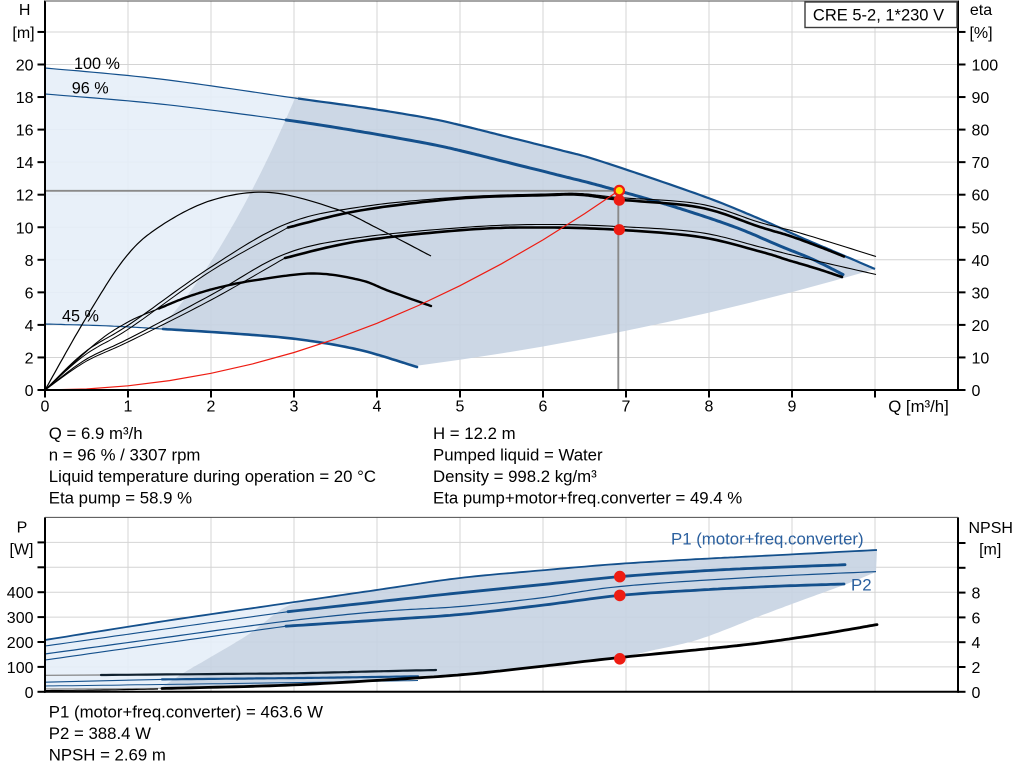 The image size is (1024, 781). What do you see at coordinates (981, 228) in the screenshot?
I see `svg-text: 50` at bounding box center [981, 228].